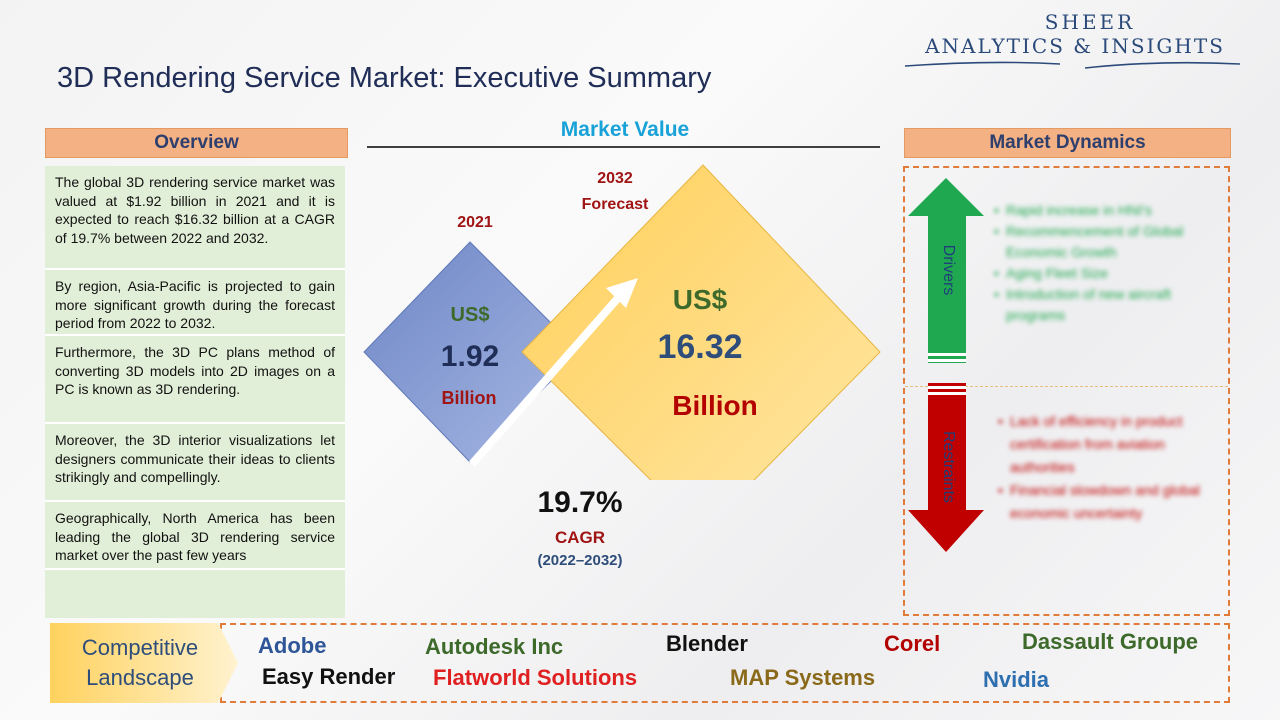  Describe the element at coordinates (494, 646) in the screenshot. I see `company-autodesk: Autodesk Inc` at that location.